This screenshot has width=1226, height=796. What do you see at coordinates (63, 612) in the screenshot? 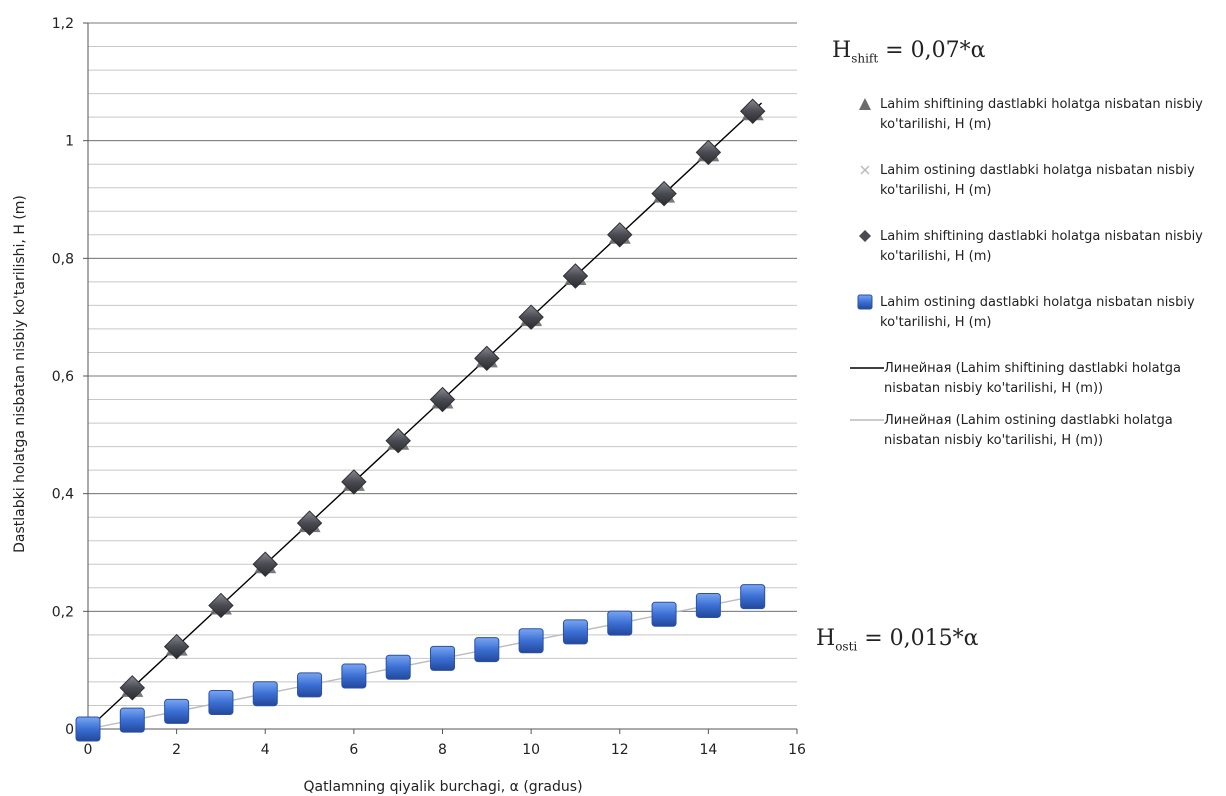
I see `y-tick-label: 0,2` at bounding box center [63, 612].